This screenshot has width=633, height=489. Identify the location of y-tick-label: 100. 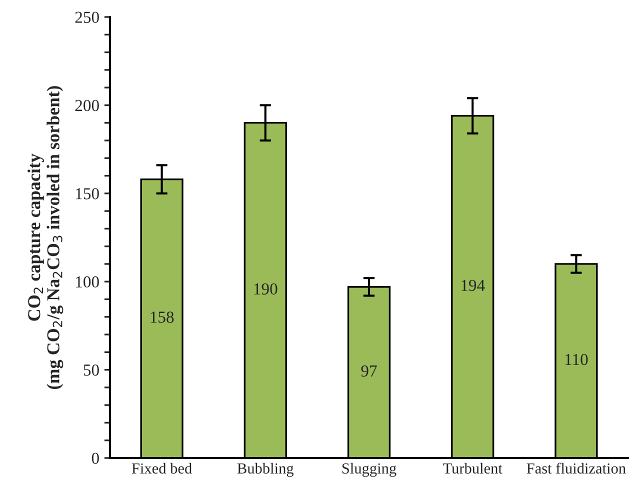
(87, 282).